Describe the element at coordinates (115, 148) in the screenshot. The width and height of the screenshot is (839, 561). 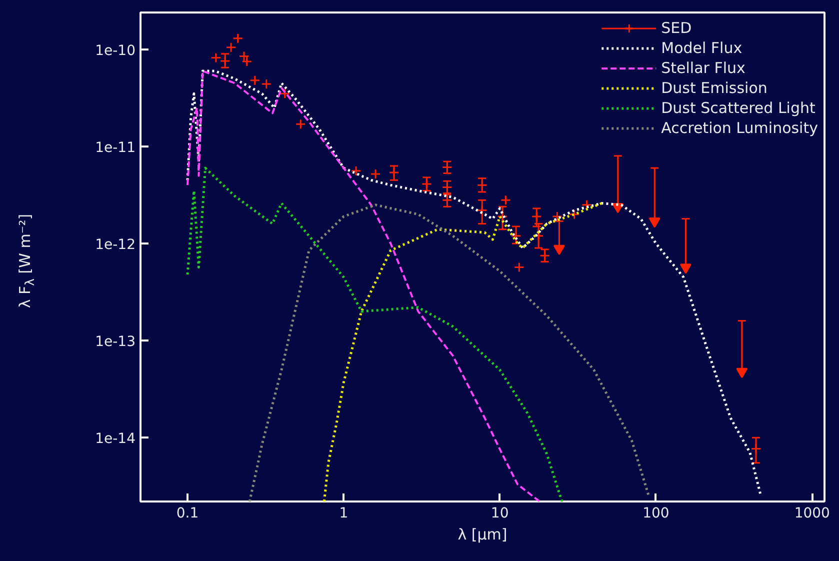
I see `y-tick-label: 1e-11` at that location.